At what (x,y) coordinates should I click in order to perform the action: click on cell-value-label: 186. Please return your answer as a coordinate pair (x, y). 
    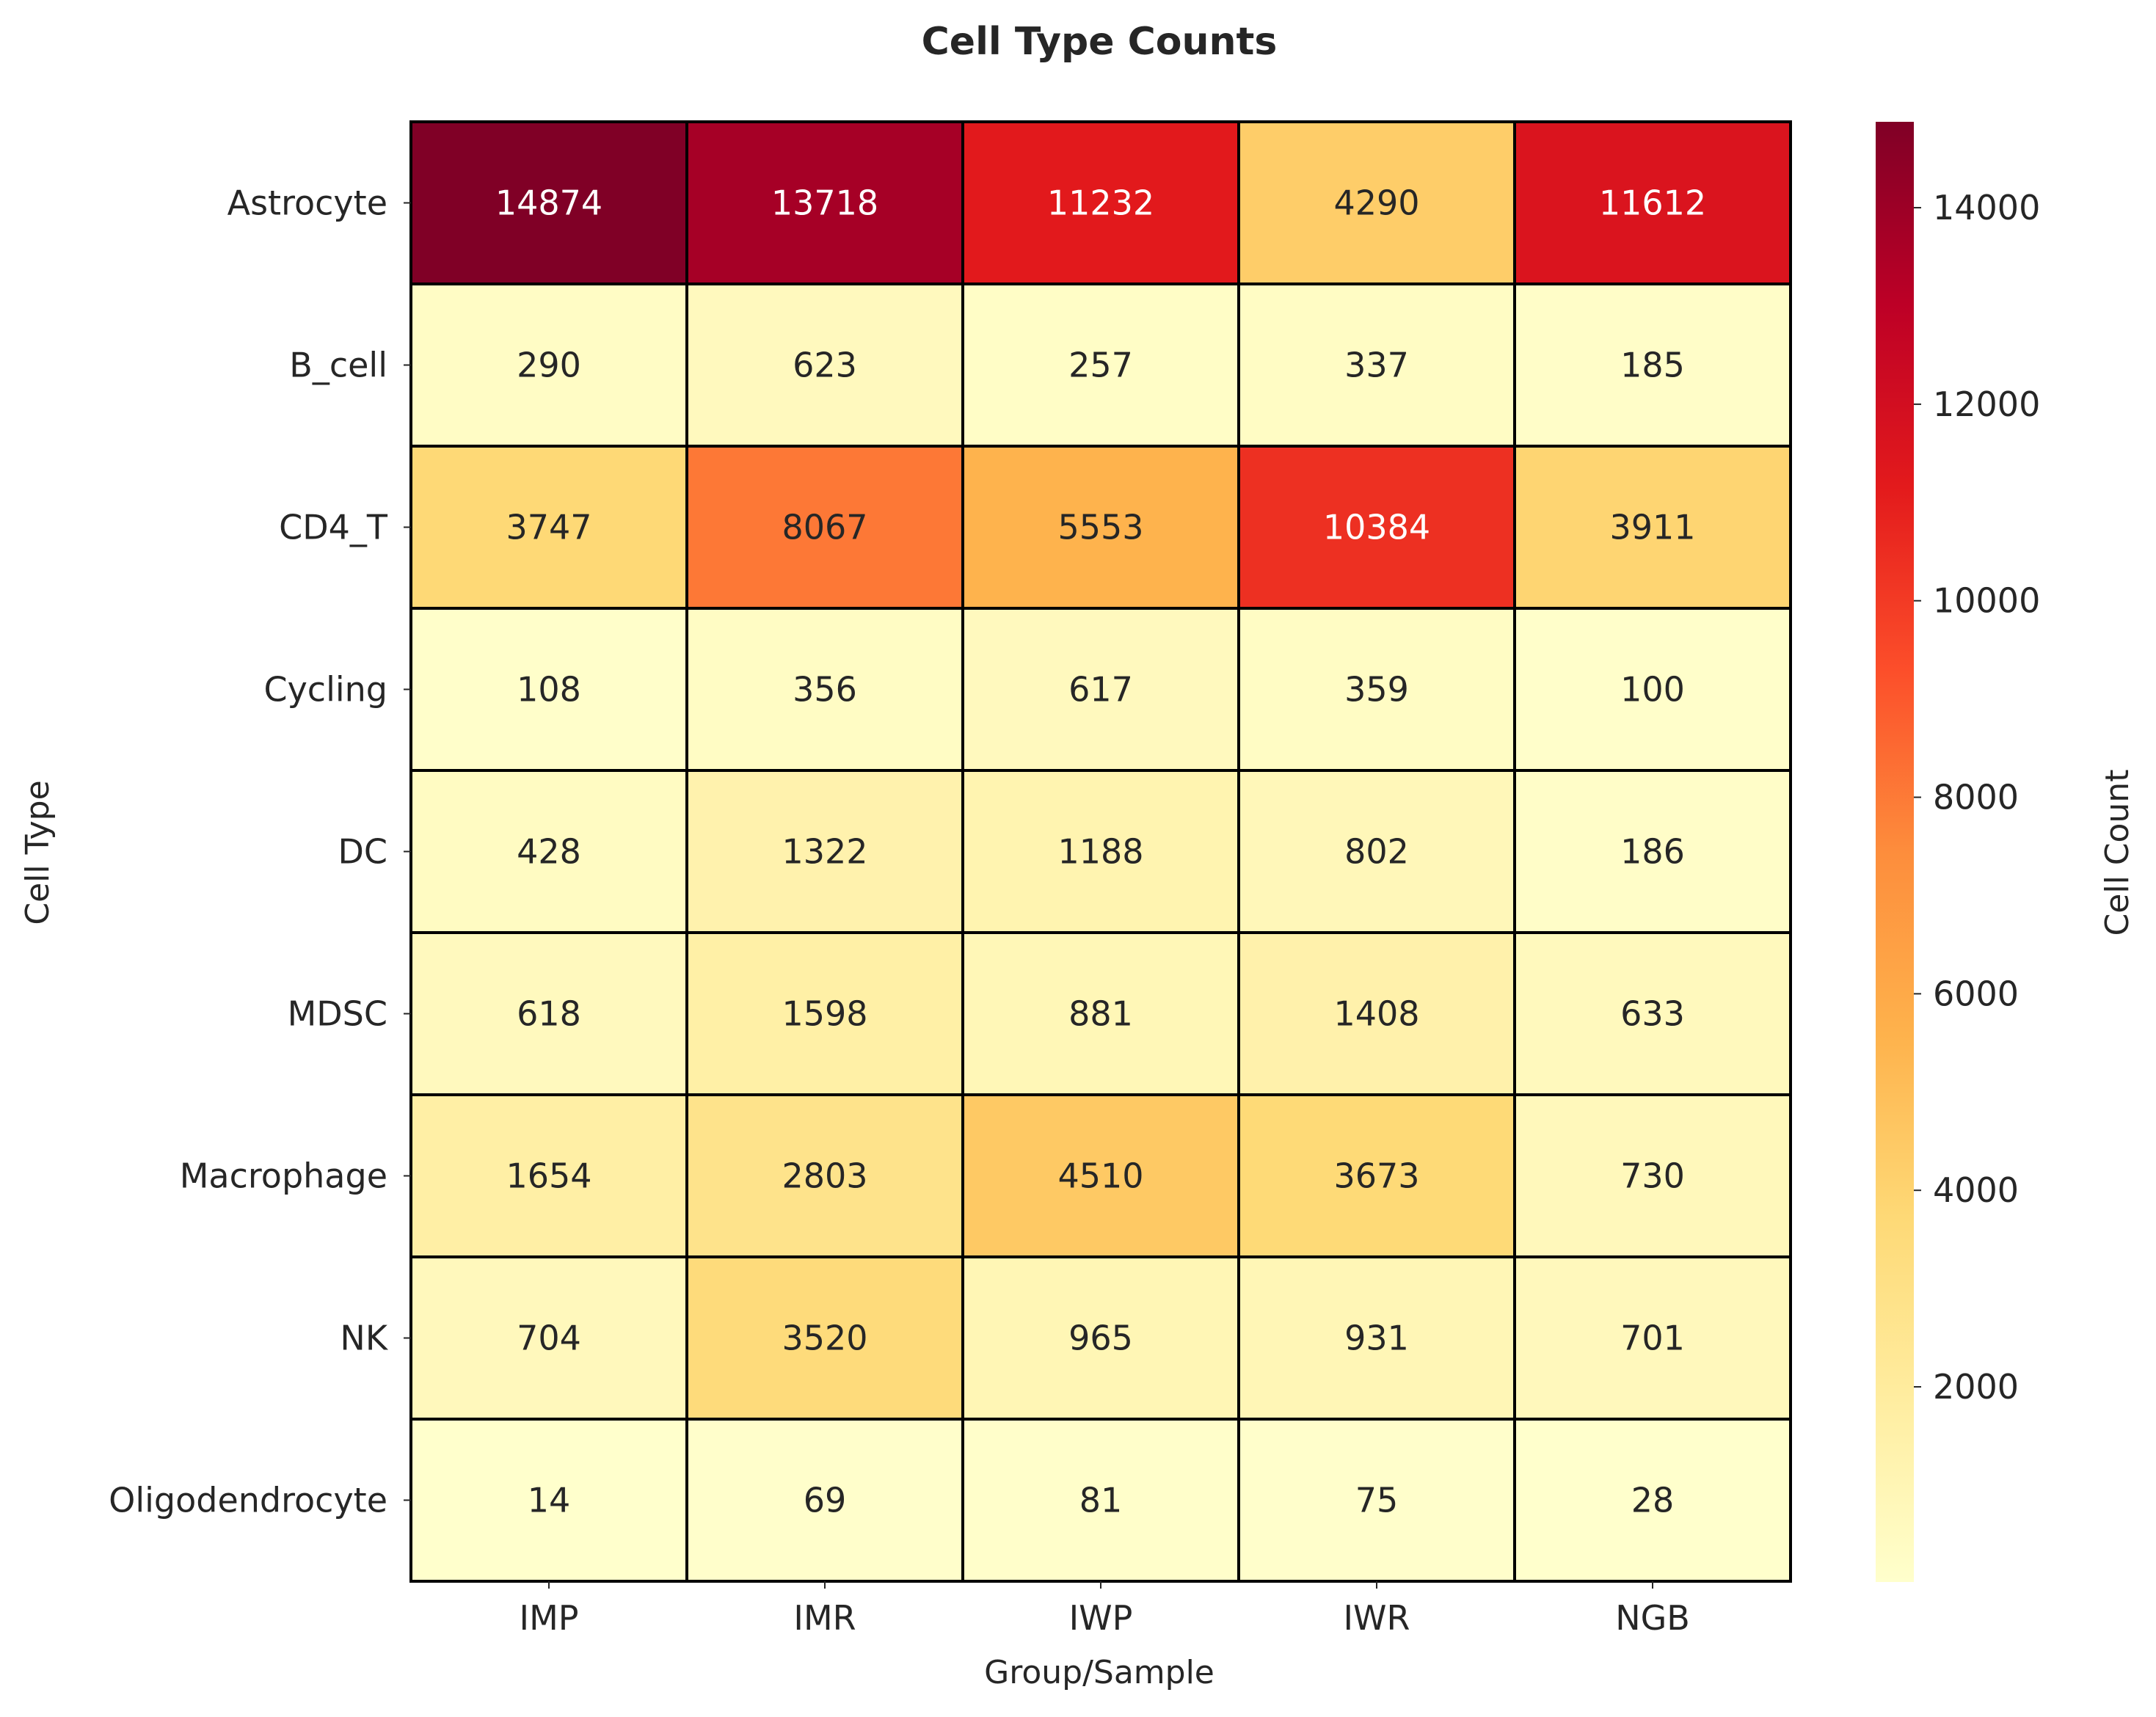
    Looking at the image, I should click on (1653, 852).